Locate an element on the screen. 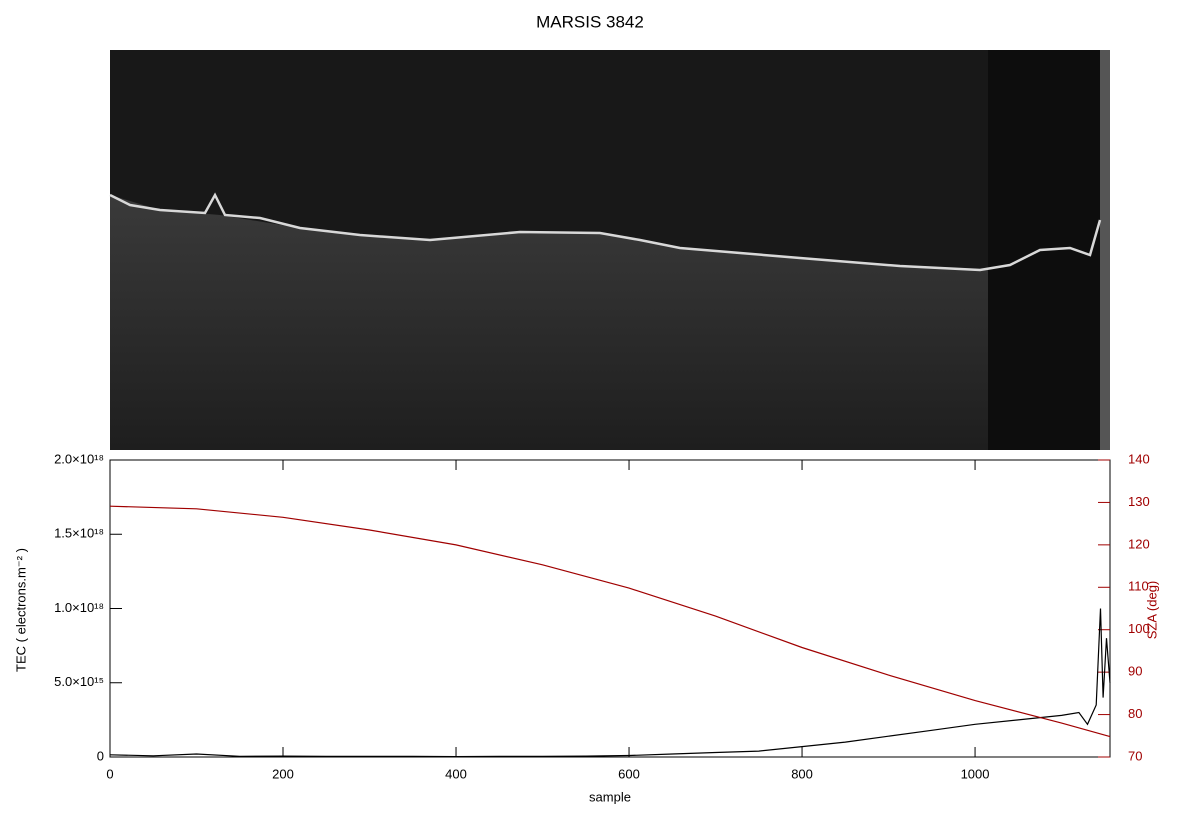  y2-tick-label: 80 is located at coordinates (1135, 713).